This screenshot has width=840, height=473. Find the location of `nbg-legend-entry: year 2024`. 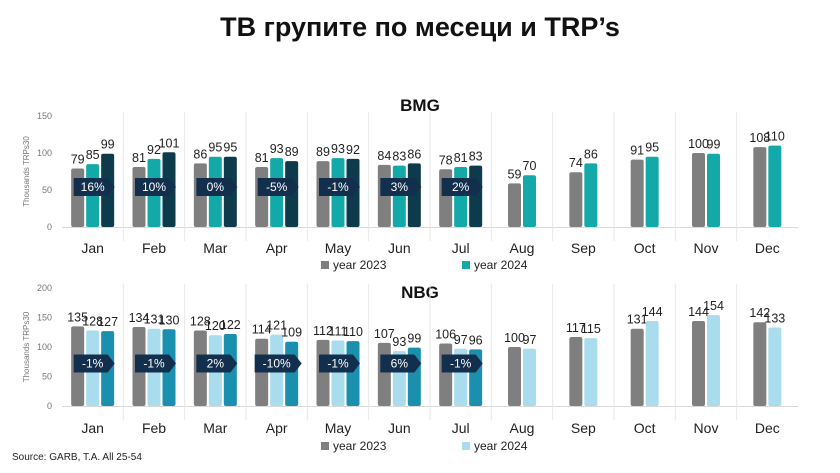

nbg-legend-entry: year 2024 is located at coordinates (501, 446).